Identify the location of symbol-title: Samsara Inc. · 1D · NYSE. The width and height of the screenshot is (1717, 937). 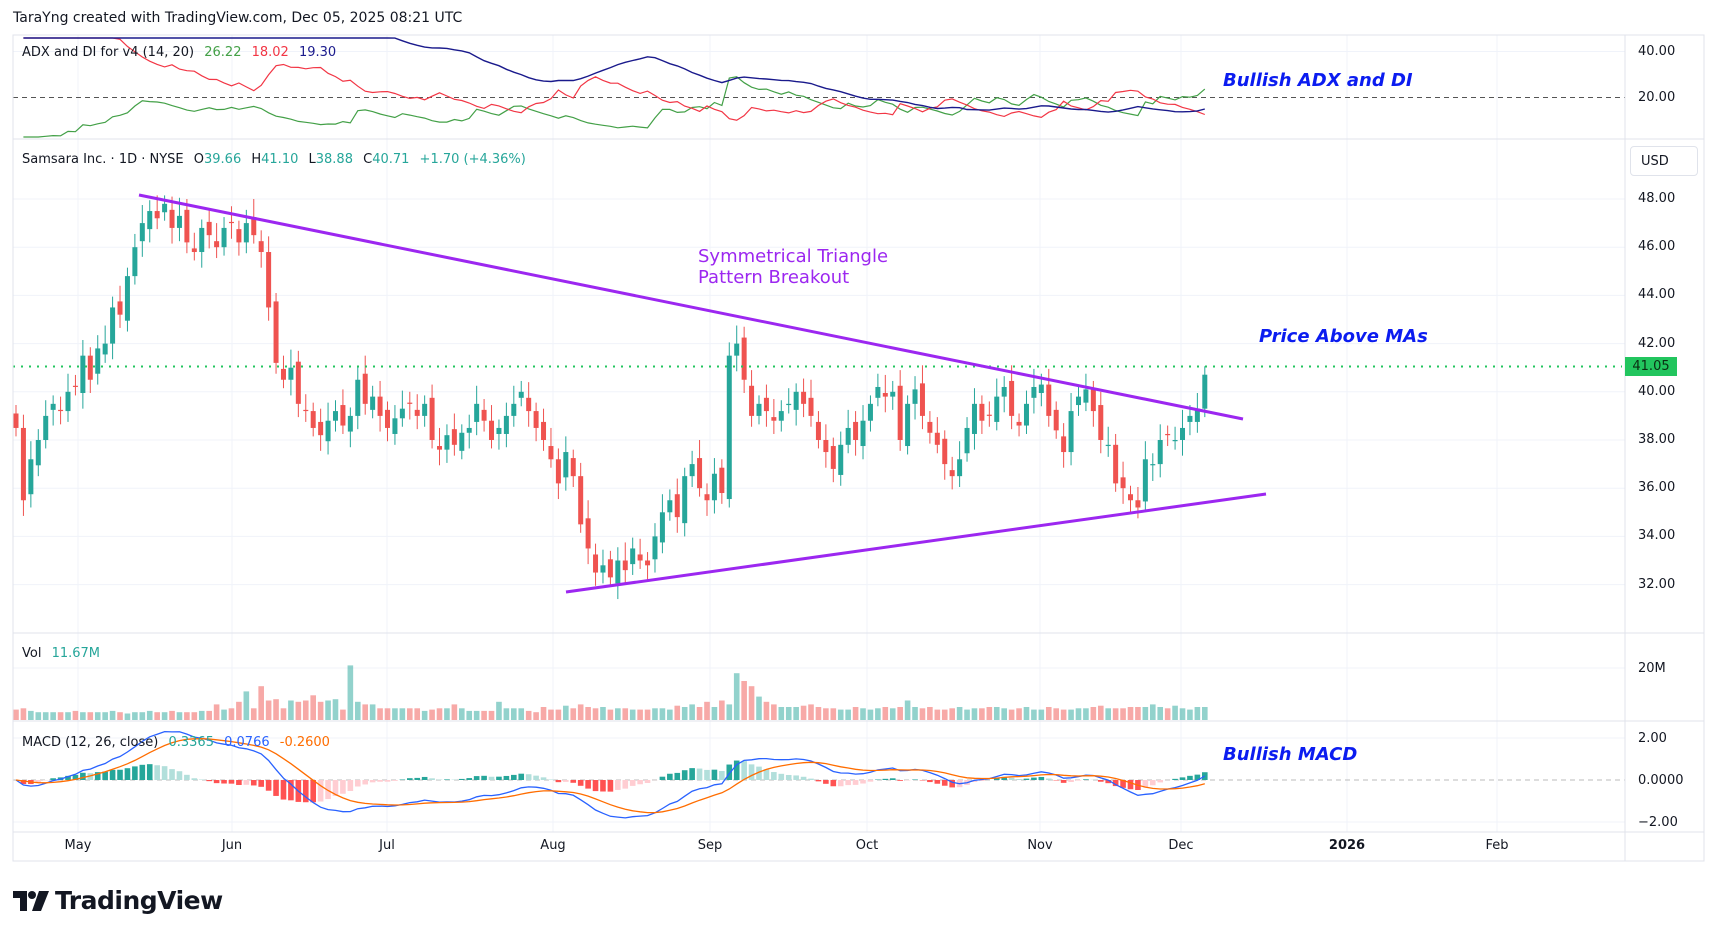
(103, 159).